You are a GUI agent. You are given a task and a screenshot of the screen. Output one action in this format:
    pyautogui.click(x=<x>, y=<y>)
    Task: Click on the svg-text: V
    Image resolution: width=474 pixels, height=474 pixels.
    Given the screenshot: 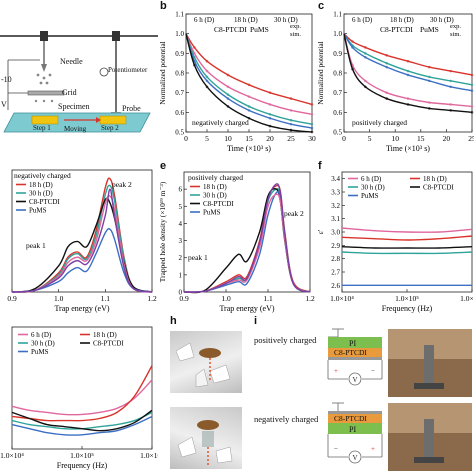 What is the action you would take?
    pyautogui.click(x=355, y=380)
    